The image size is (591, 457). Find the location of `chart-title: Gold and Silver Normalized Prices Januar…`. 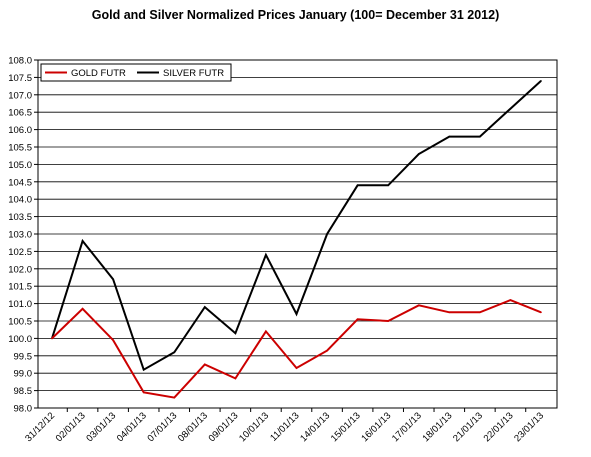

chart-title: Gold and Silver Normalized Prices Januar… is located at coordinates (295, 15).